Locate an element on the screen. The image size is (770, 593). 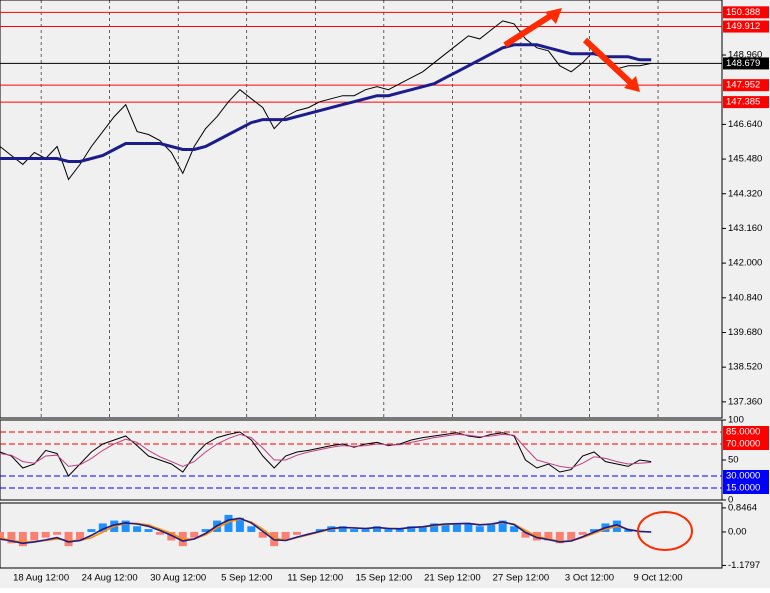
x-tick-label: 11 Sep 12:00 is located at coordinates (315, 578).